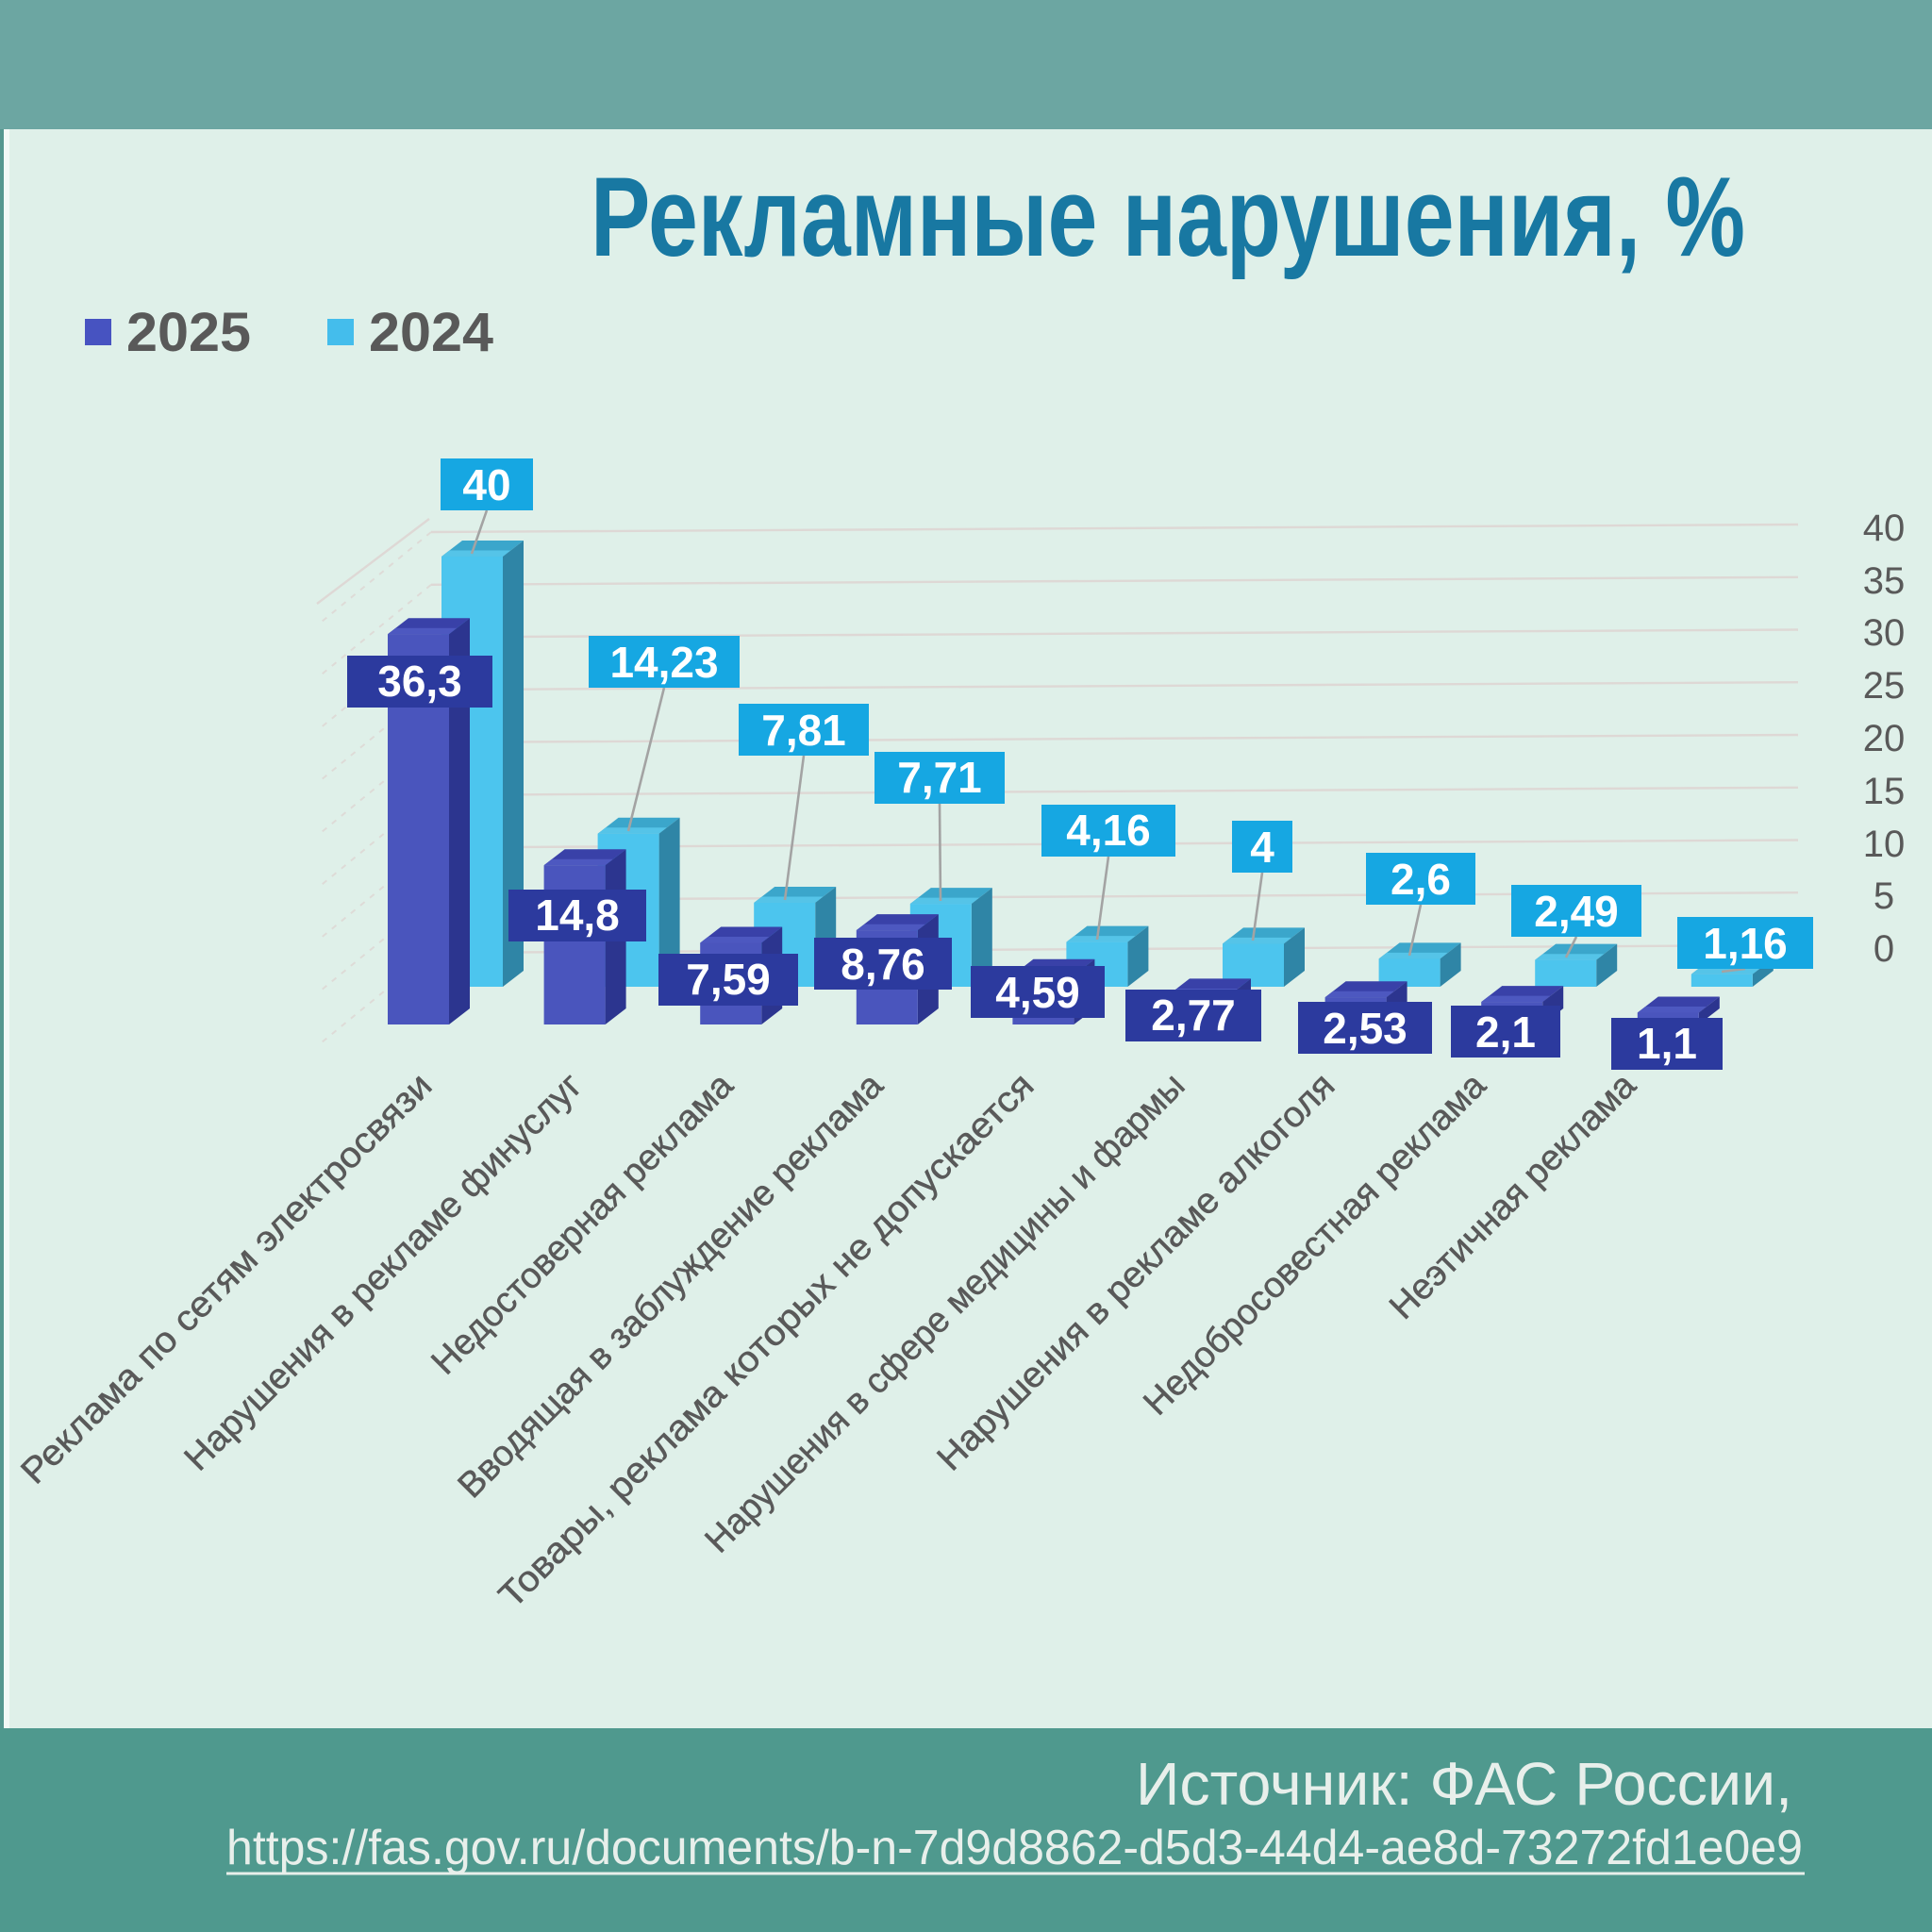  What do you see at coordinates (577, 915) in the screenshot?
I see `svg-text: 14,8` at bounding box center [577, 915].